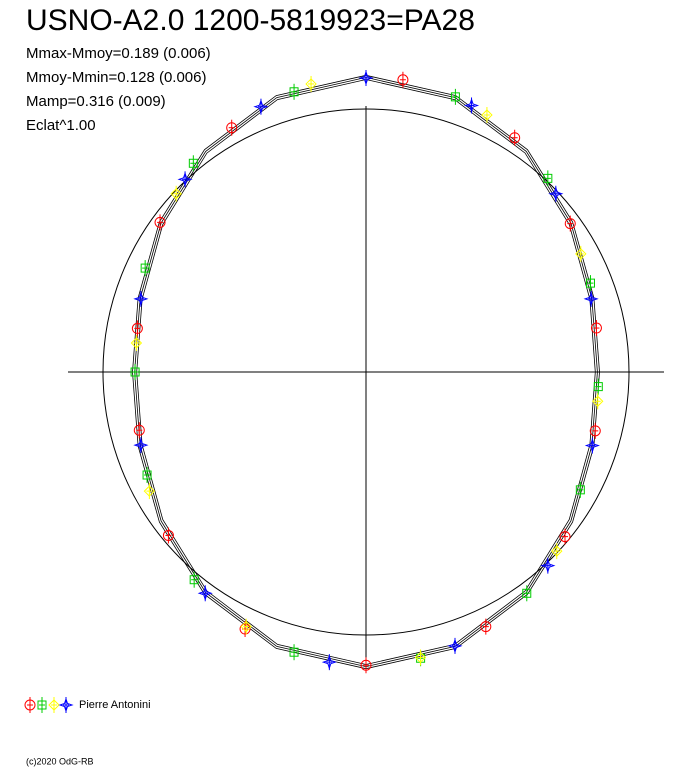  I want to click on subtitle-line: Eclat^1.00, so click(61, 125).